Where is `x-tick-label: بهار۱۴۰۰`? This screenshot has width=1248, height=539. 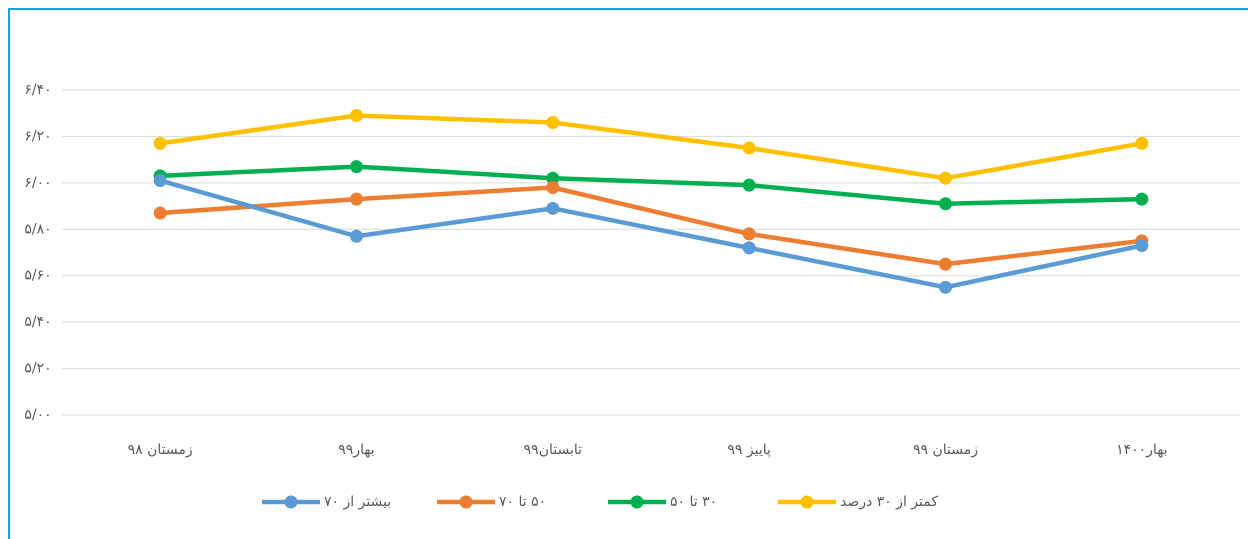 x-tick-label: بهار۱۴۰۰ is located at coordinates (1141, 450).